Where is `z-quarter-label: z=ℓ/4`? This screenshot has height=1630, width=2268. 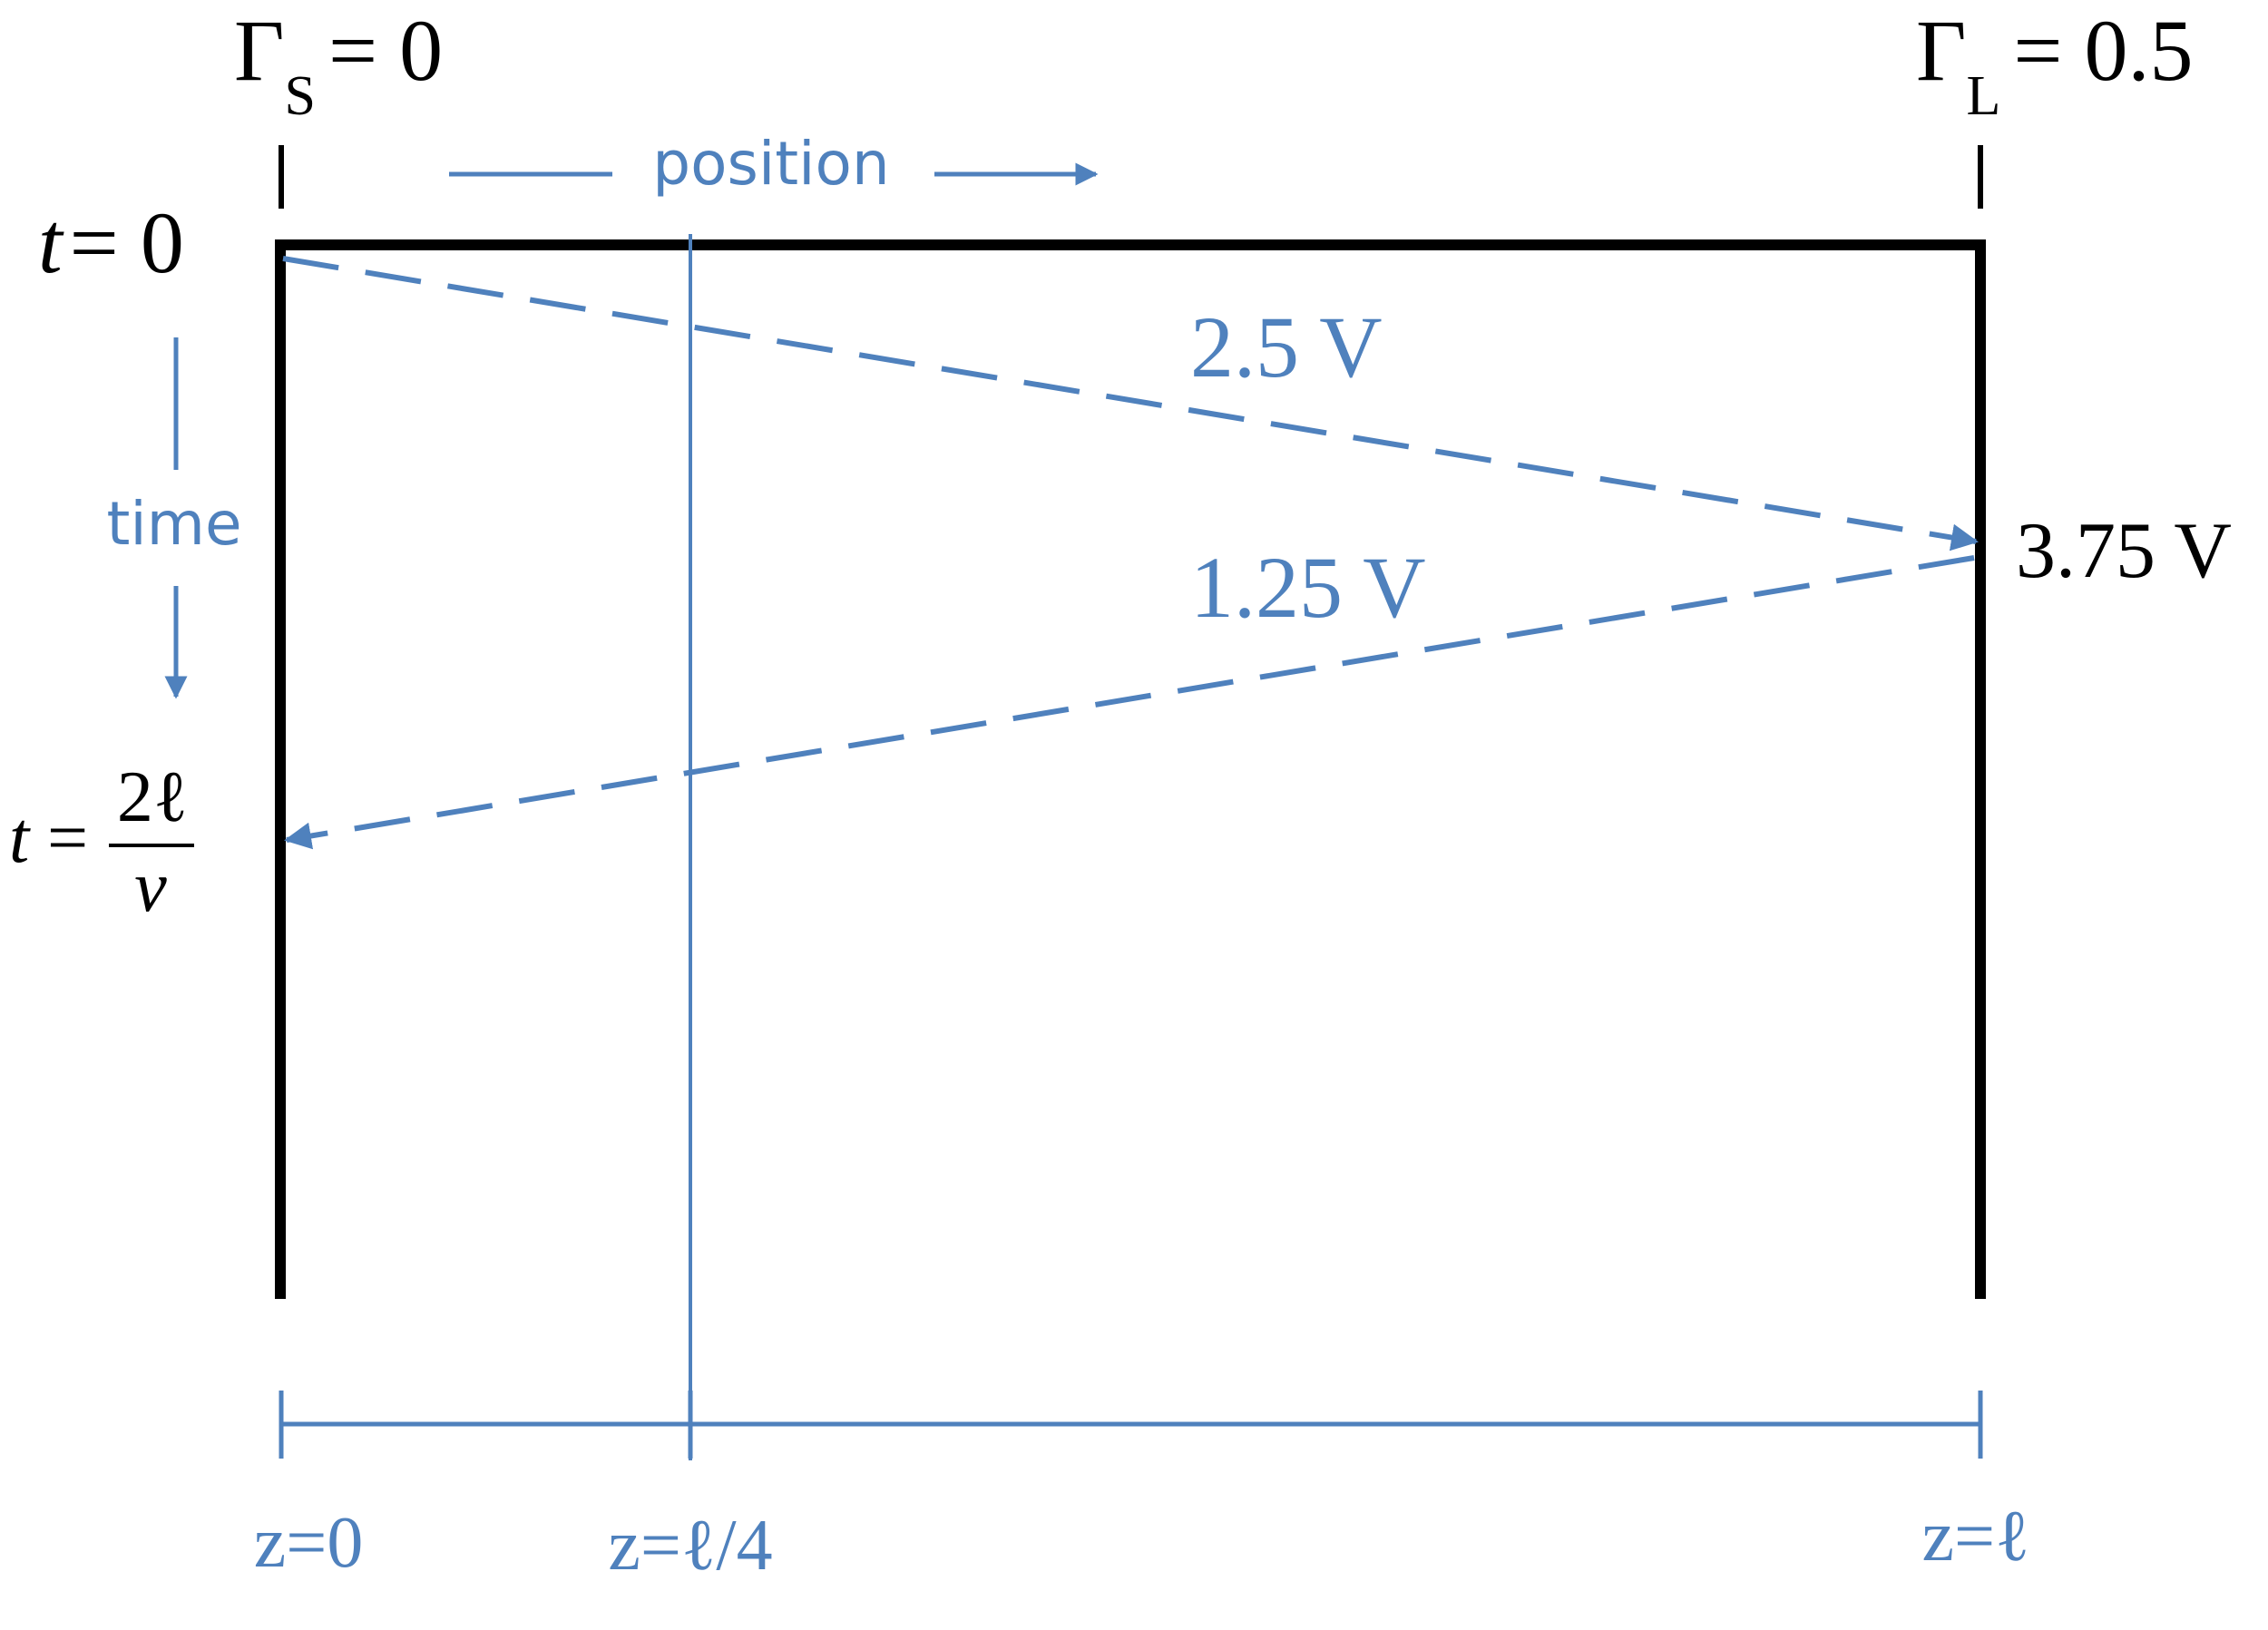
z-quarter-label: z=ℓ/4 is located at coordinates (690, 1546).